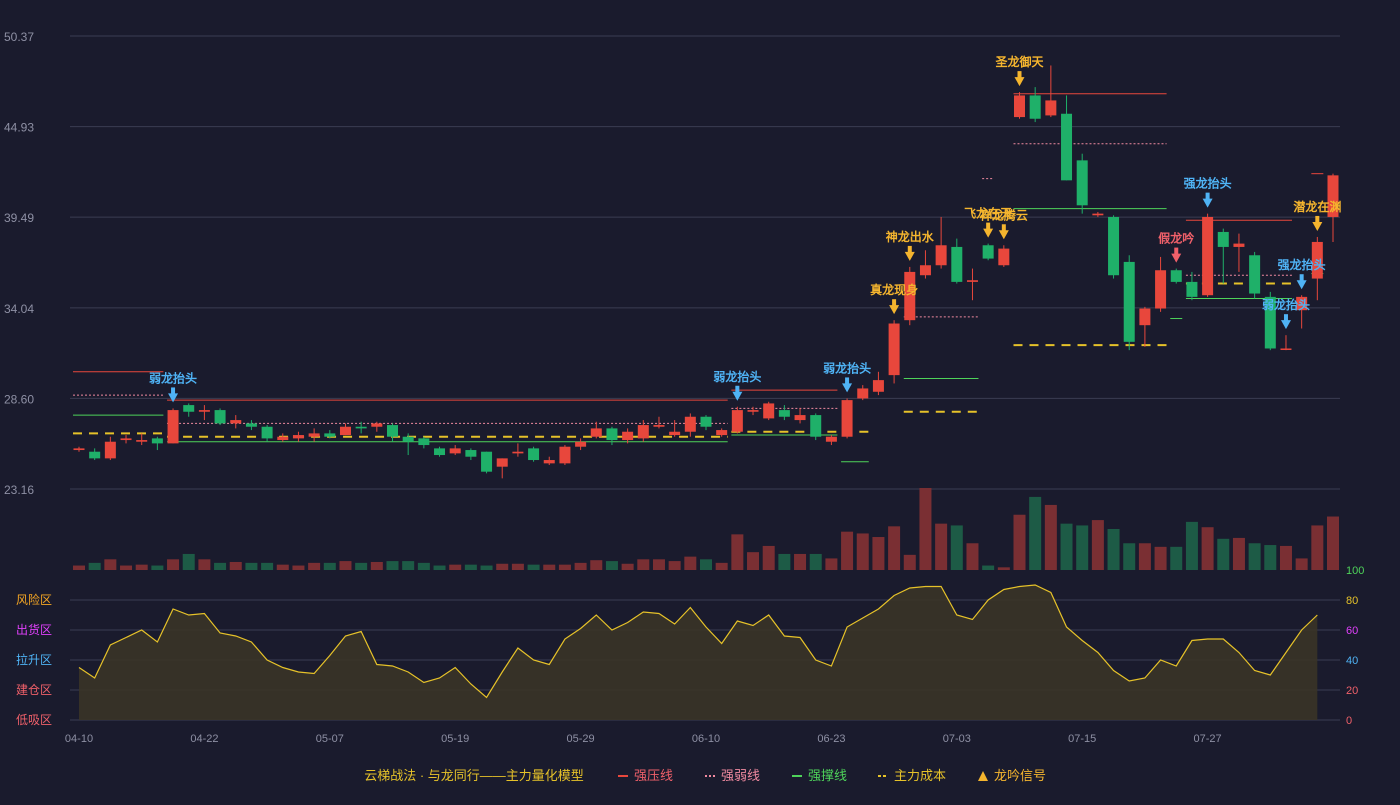  What do you see at coordinates (1352, 691) in the screenshot?
I see `oscillator-tick-label: 20` at bounding box center [1352, 691].